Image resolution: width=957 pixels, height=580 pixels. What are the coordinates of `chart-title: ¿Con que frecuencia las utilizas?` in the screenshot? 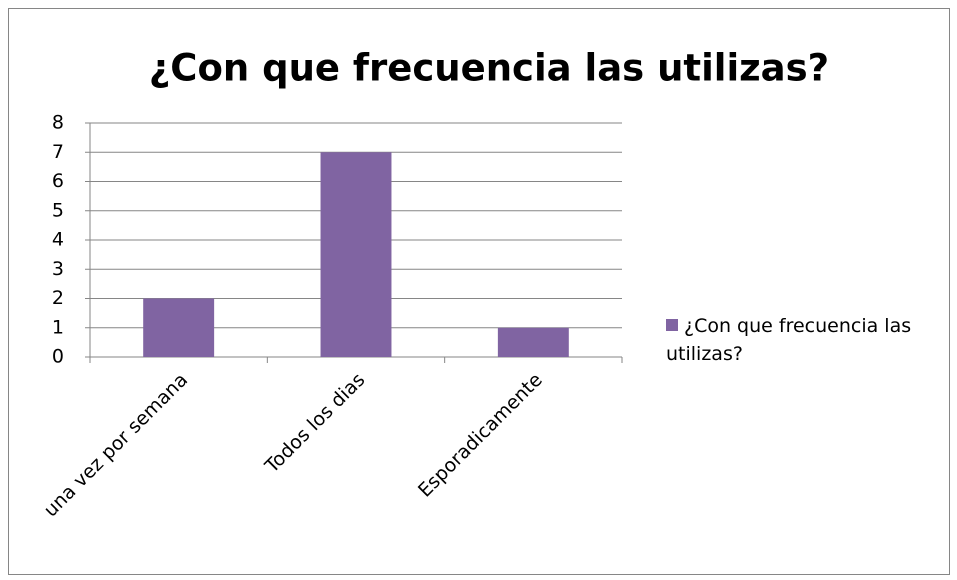 It's located at (489, 68).